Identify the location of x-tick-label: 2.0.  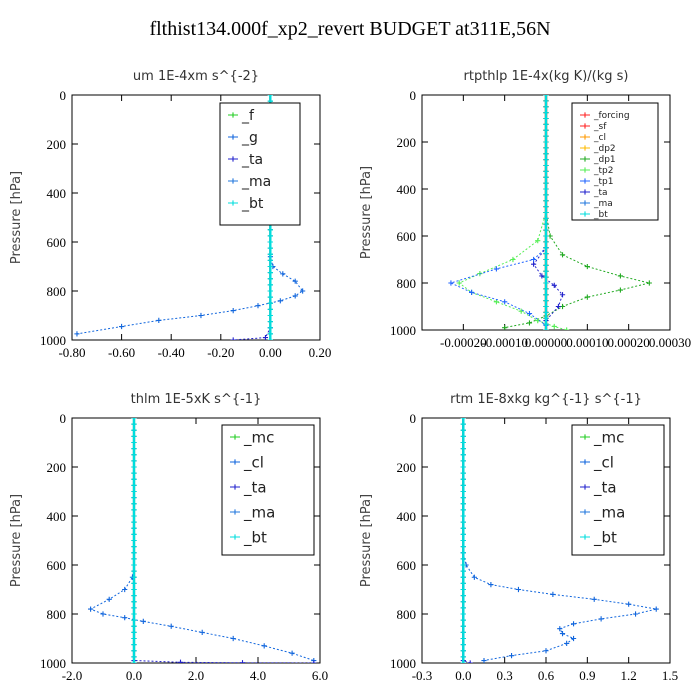
(196, 675).